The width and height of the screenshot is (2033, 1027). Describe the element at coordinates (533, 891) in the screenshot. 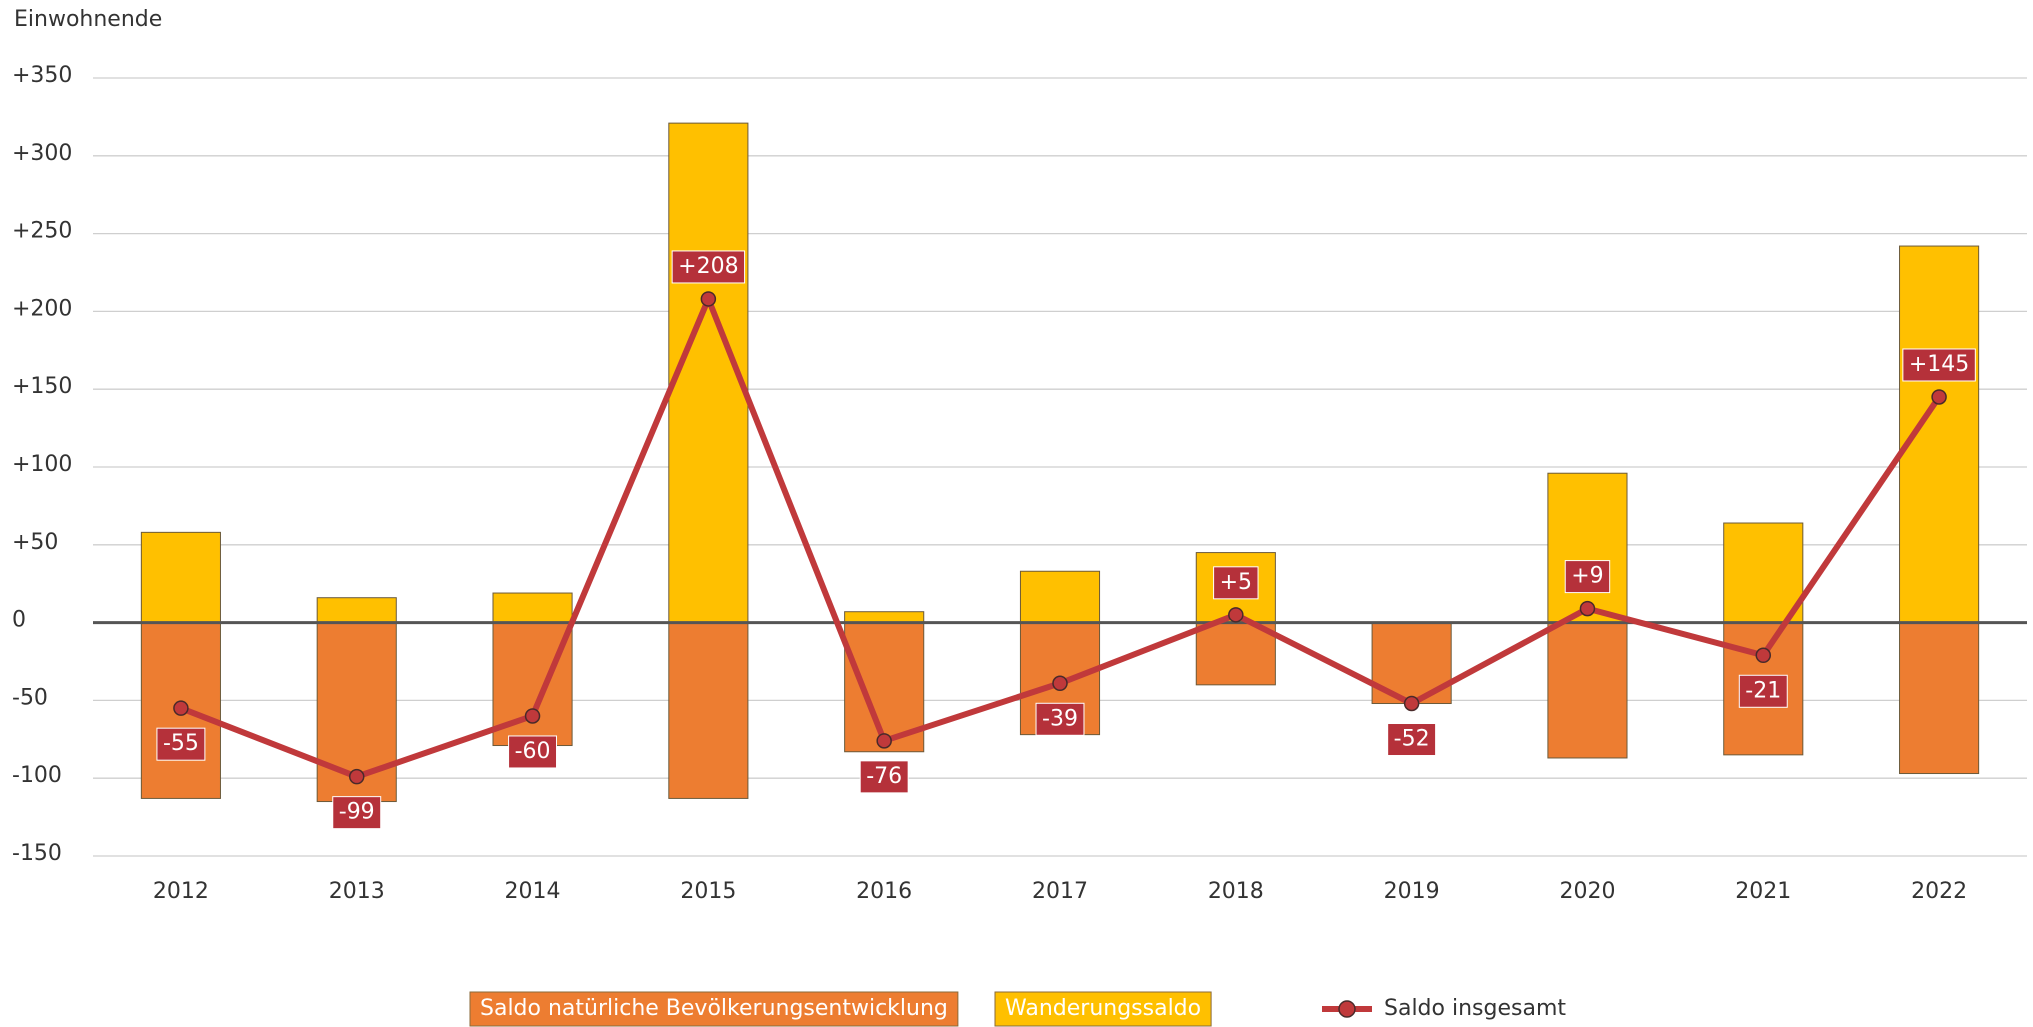

I see `x-tick-label: 2014` at that location.